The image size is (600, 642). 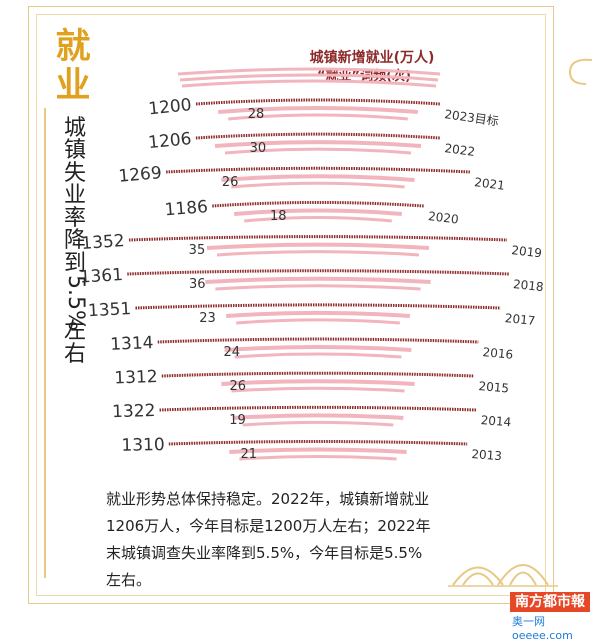 I want to click on frequency-value-label: 35, so click(x=197, y=250).